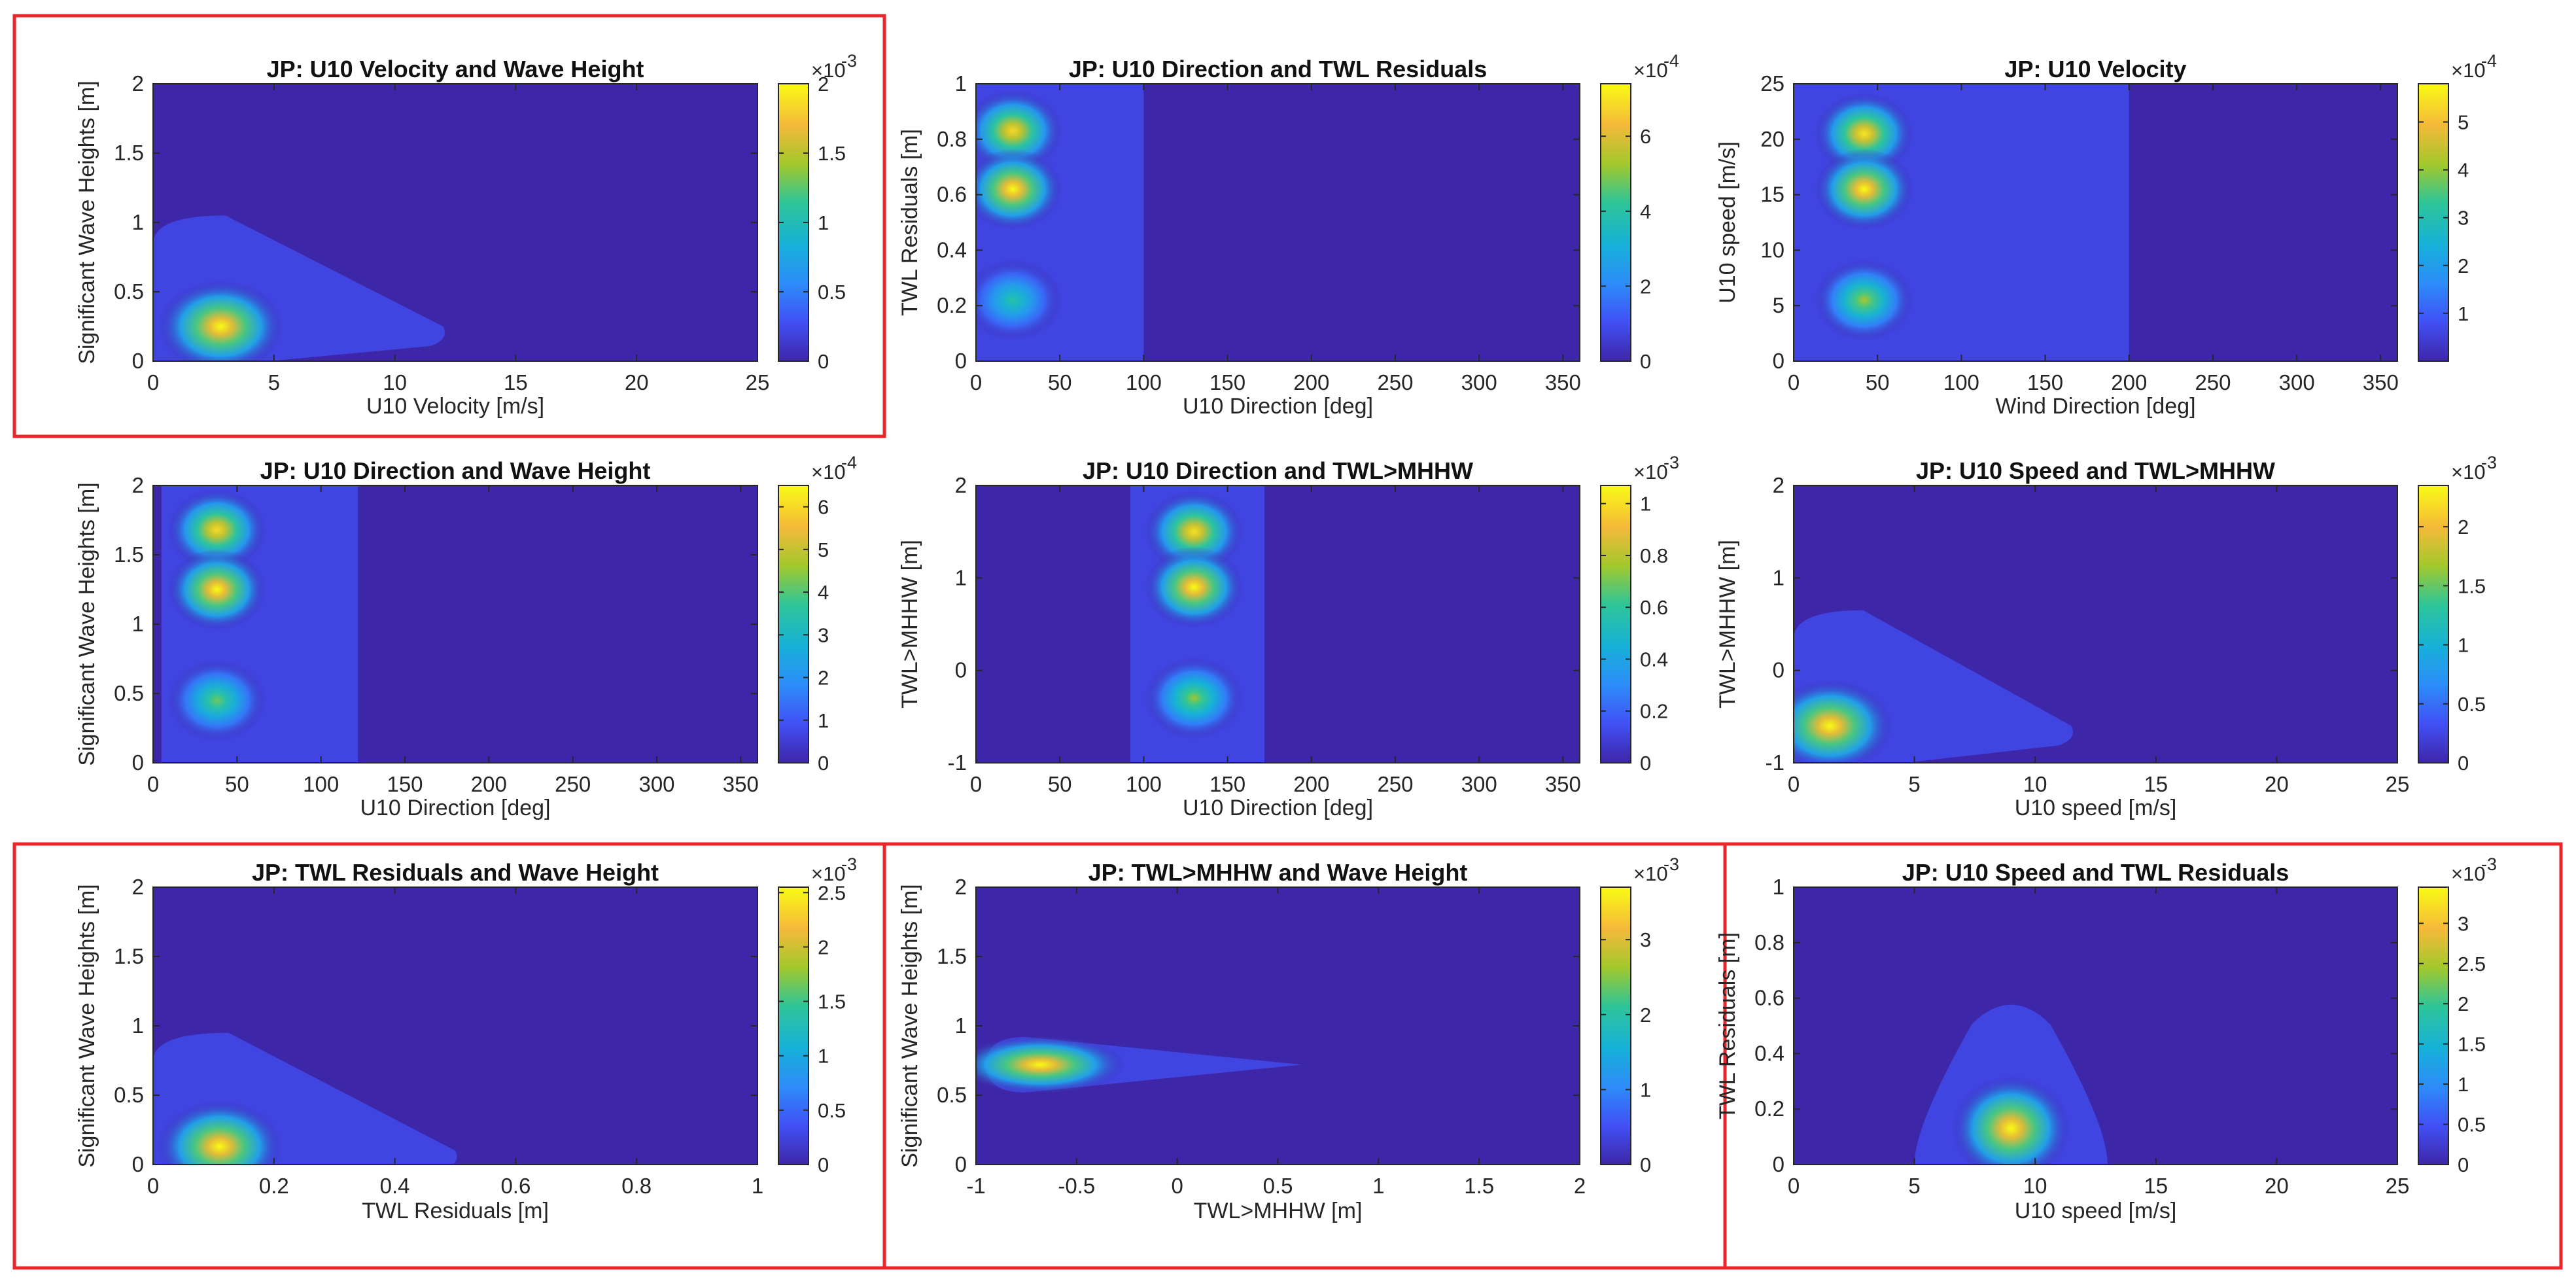 The height and width of the screenshot is (1281, 2576). I want to click on colorbar-tick-label: 3, so click(2464, 923).